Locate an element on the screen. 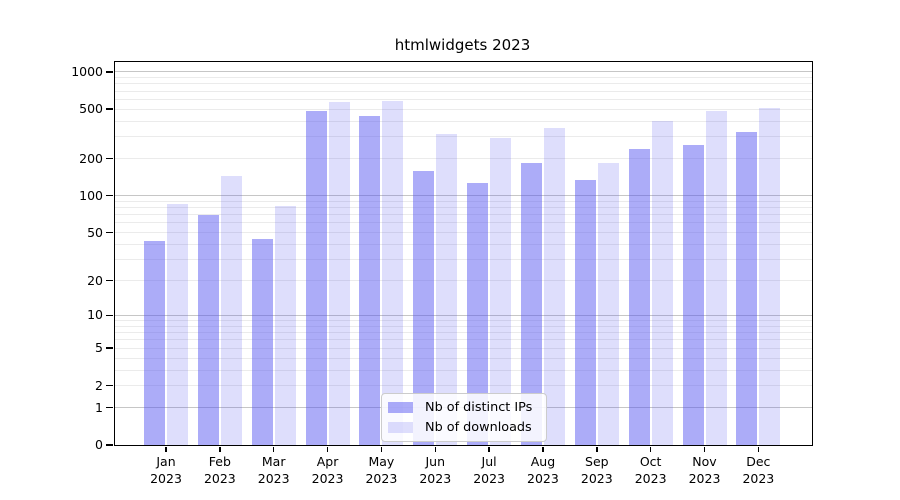 The image size is (900, 500). x-tick-label-month: Jan is located at coordinates (166, 461).